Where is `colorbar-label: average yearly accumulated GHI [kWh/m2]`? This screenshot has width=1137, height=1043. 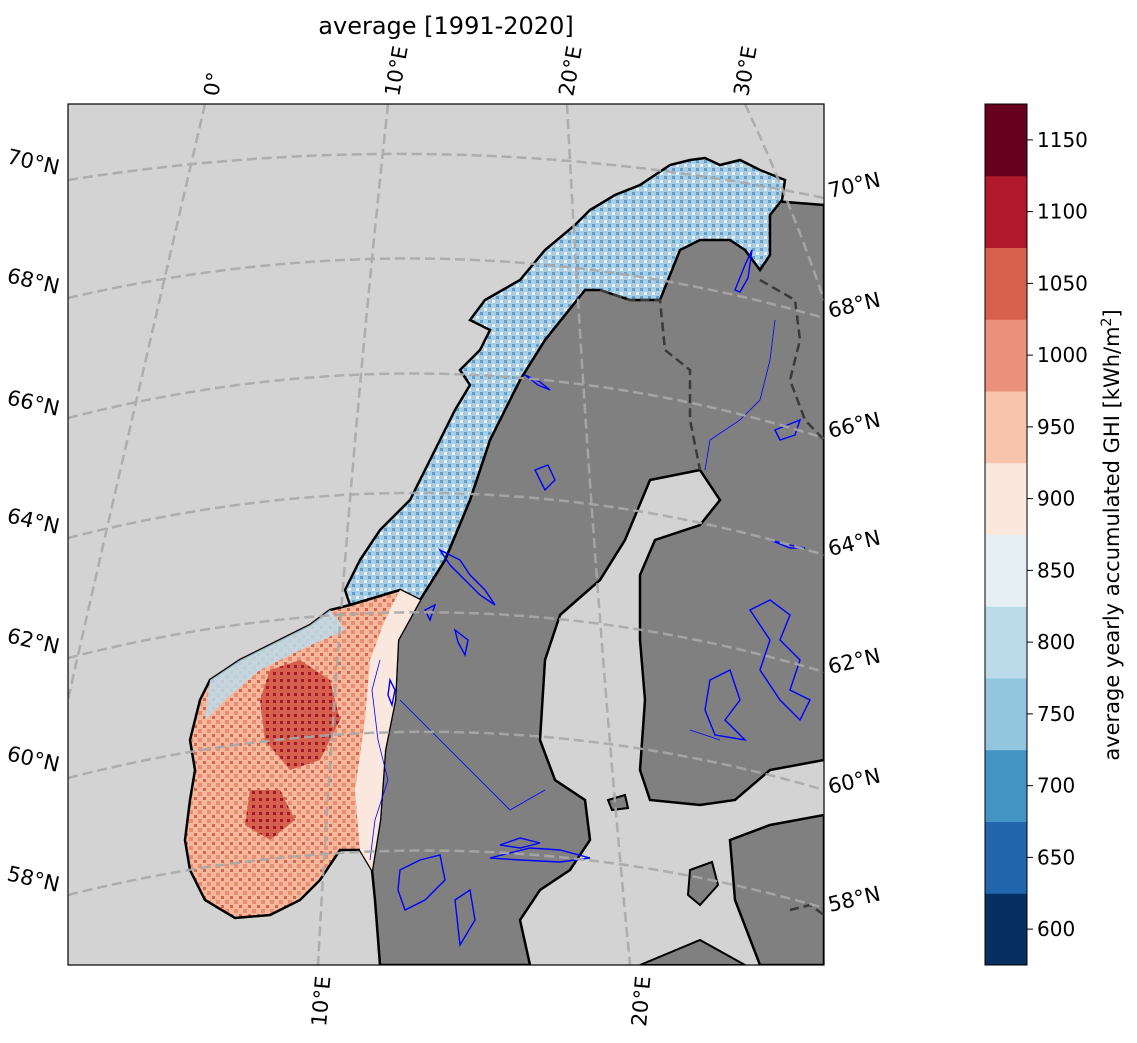
colorbar-label: average yearly accumulated GHI [kWh/m2] is located at coordinates (1111, 534).